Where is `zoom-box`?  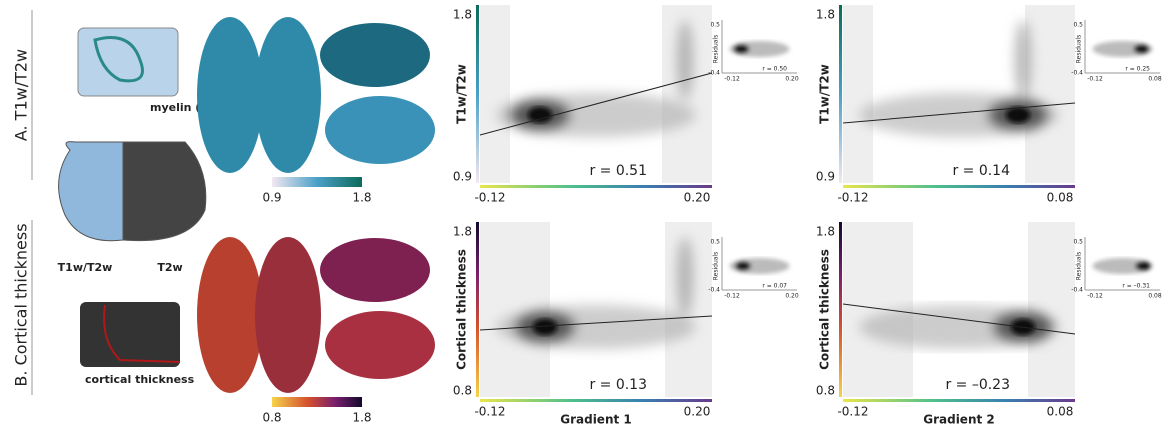 zoom-box is located at coordinates (130, 334).